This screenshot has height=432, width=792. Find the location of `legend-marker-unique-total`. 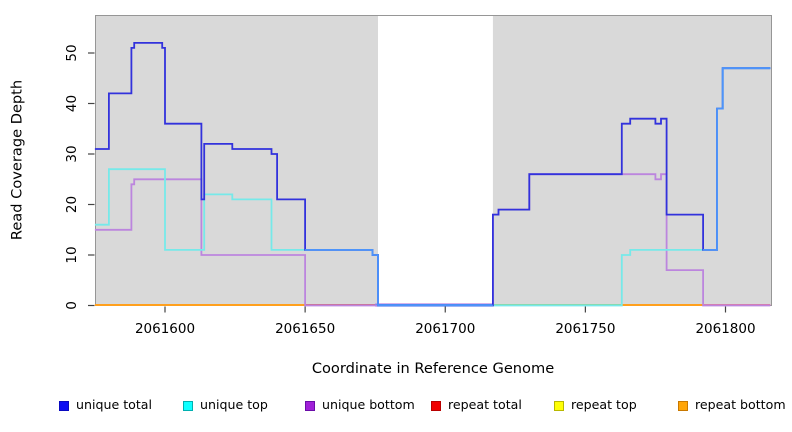

legend-marker-unique-total is located at coordinates (64, 406).